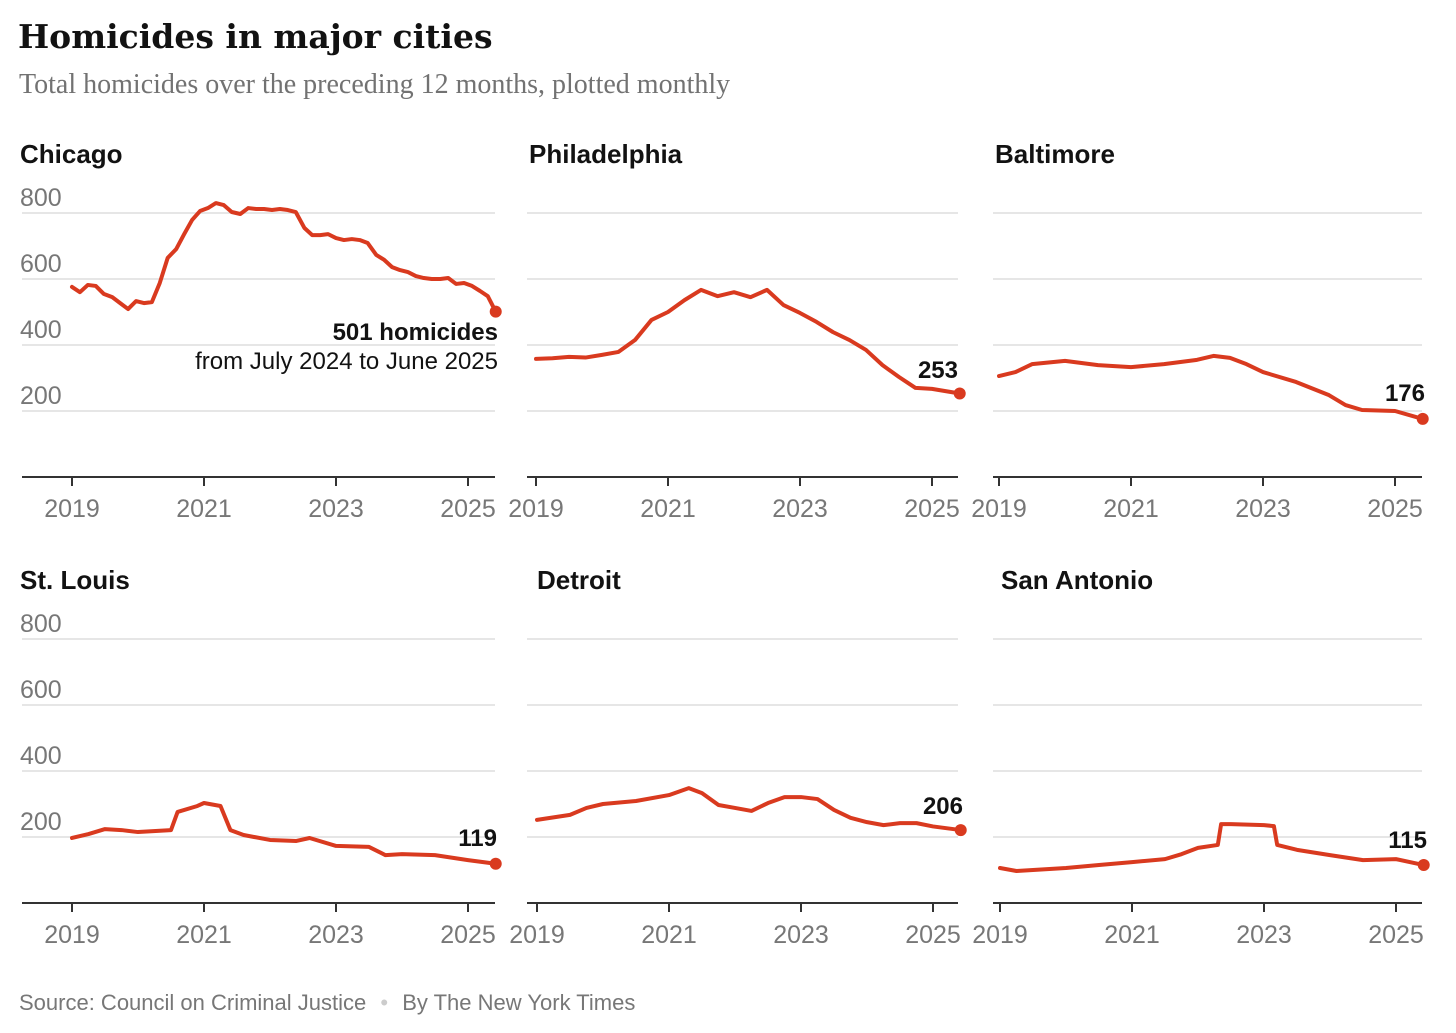  I want to click on value-label: 115, so click(1407, 840).